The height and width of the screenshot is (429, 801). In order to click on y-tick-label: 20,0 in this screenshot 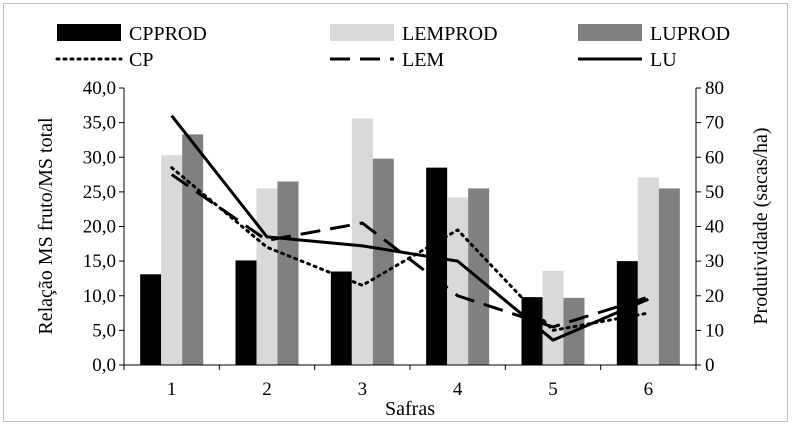, I will do `click(99, 227)`.